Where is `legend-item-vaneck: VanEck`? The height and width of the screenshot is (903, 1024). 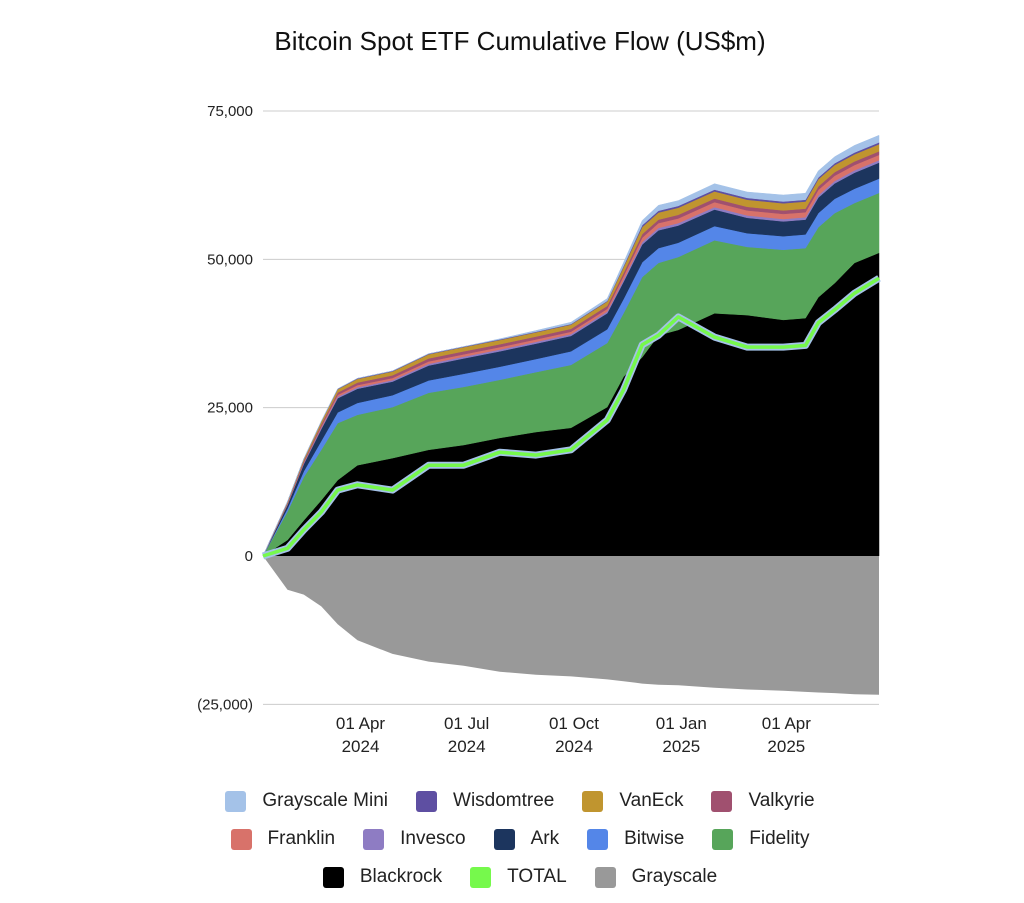
legend-item-vaneck: VanEck is located at coordinates (632, 801).